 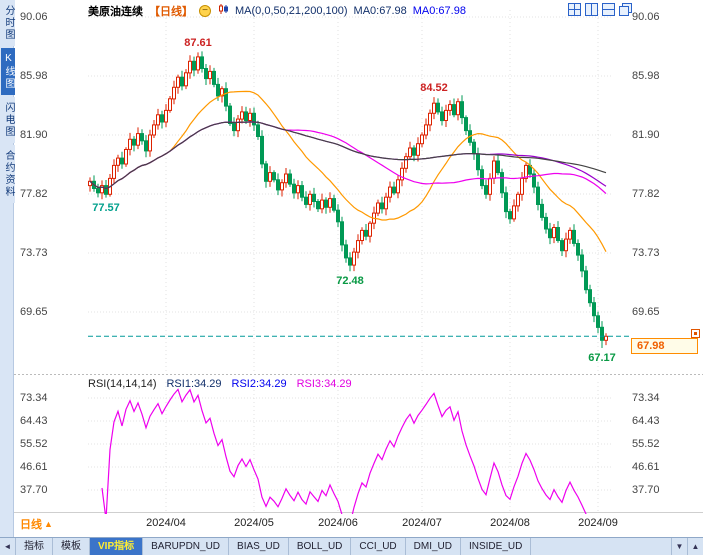 I want to click on grid-layout-icon, so click(x=574, y=9).